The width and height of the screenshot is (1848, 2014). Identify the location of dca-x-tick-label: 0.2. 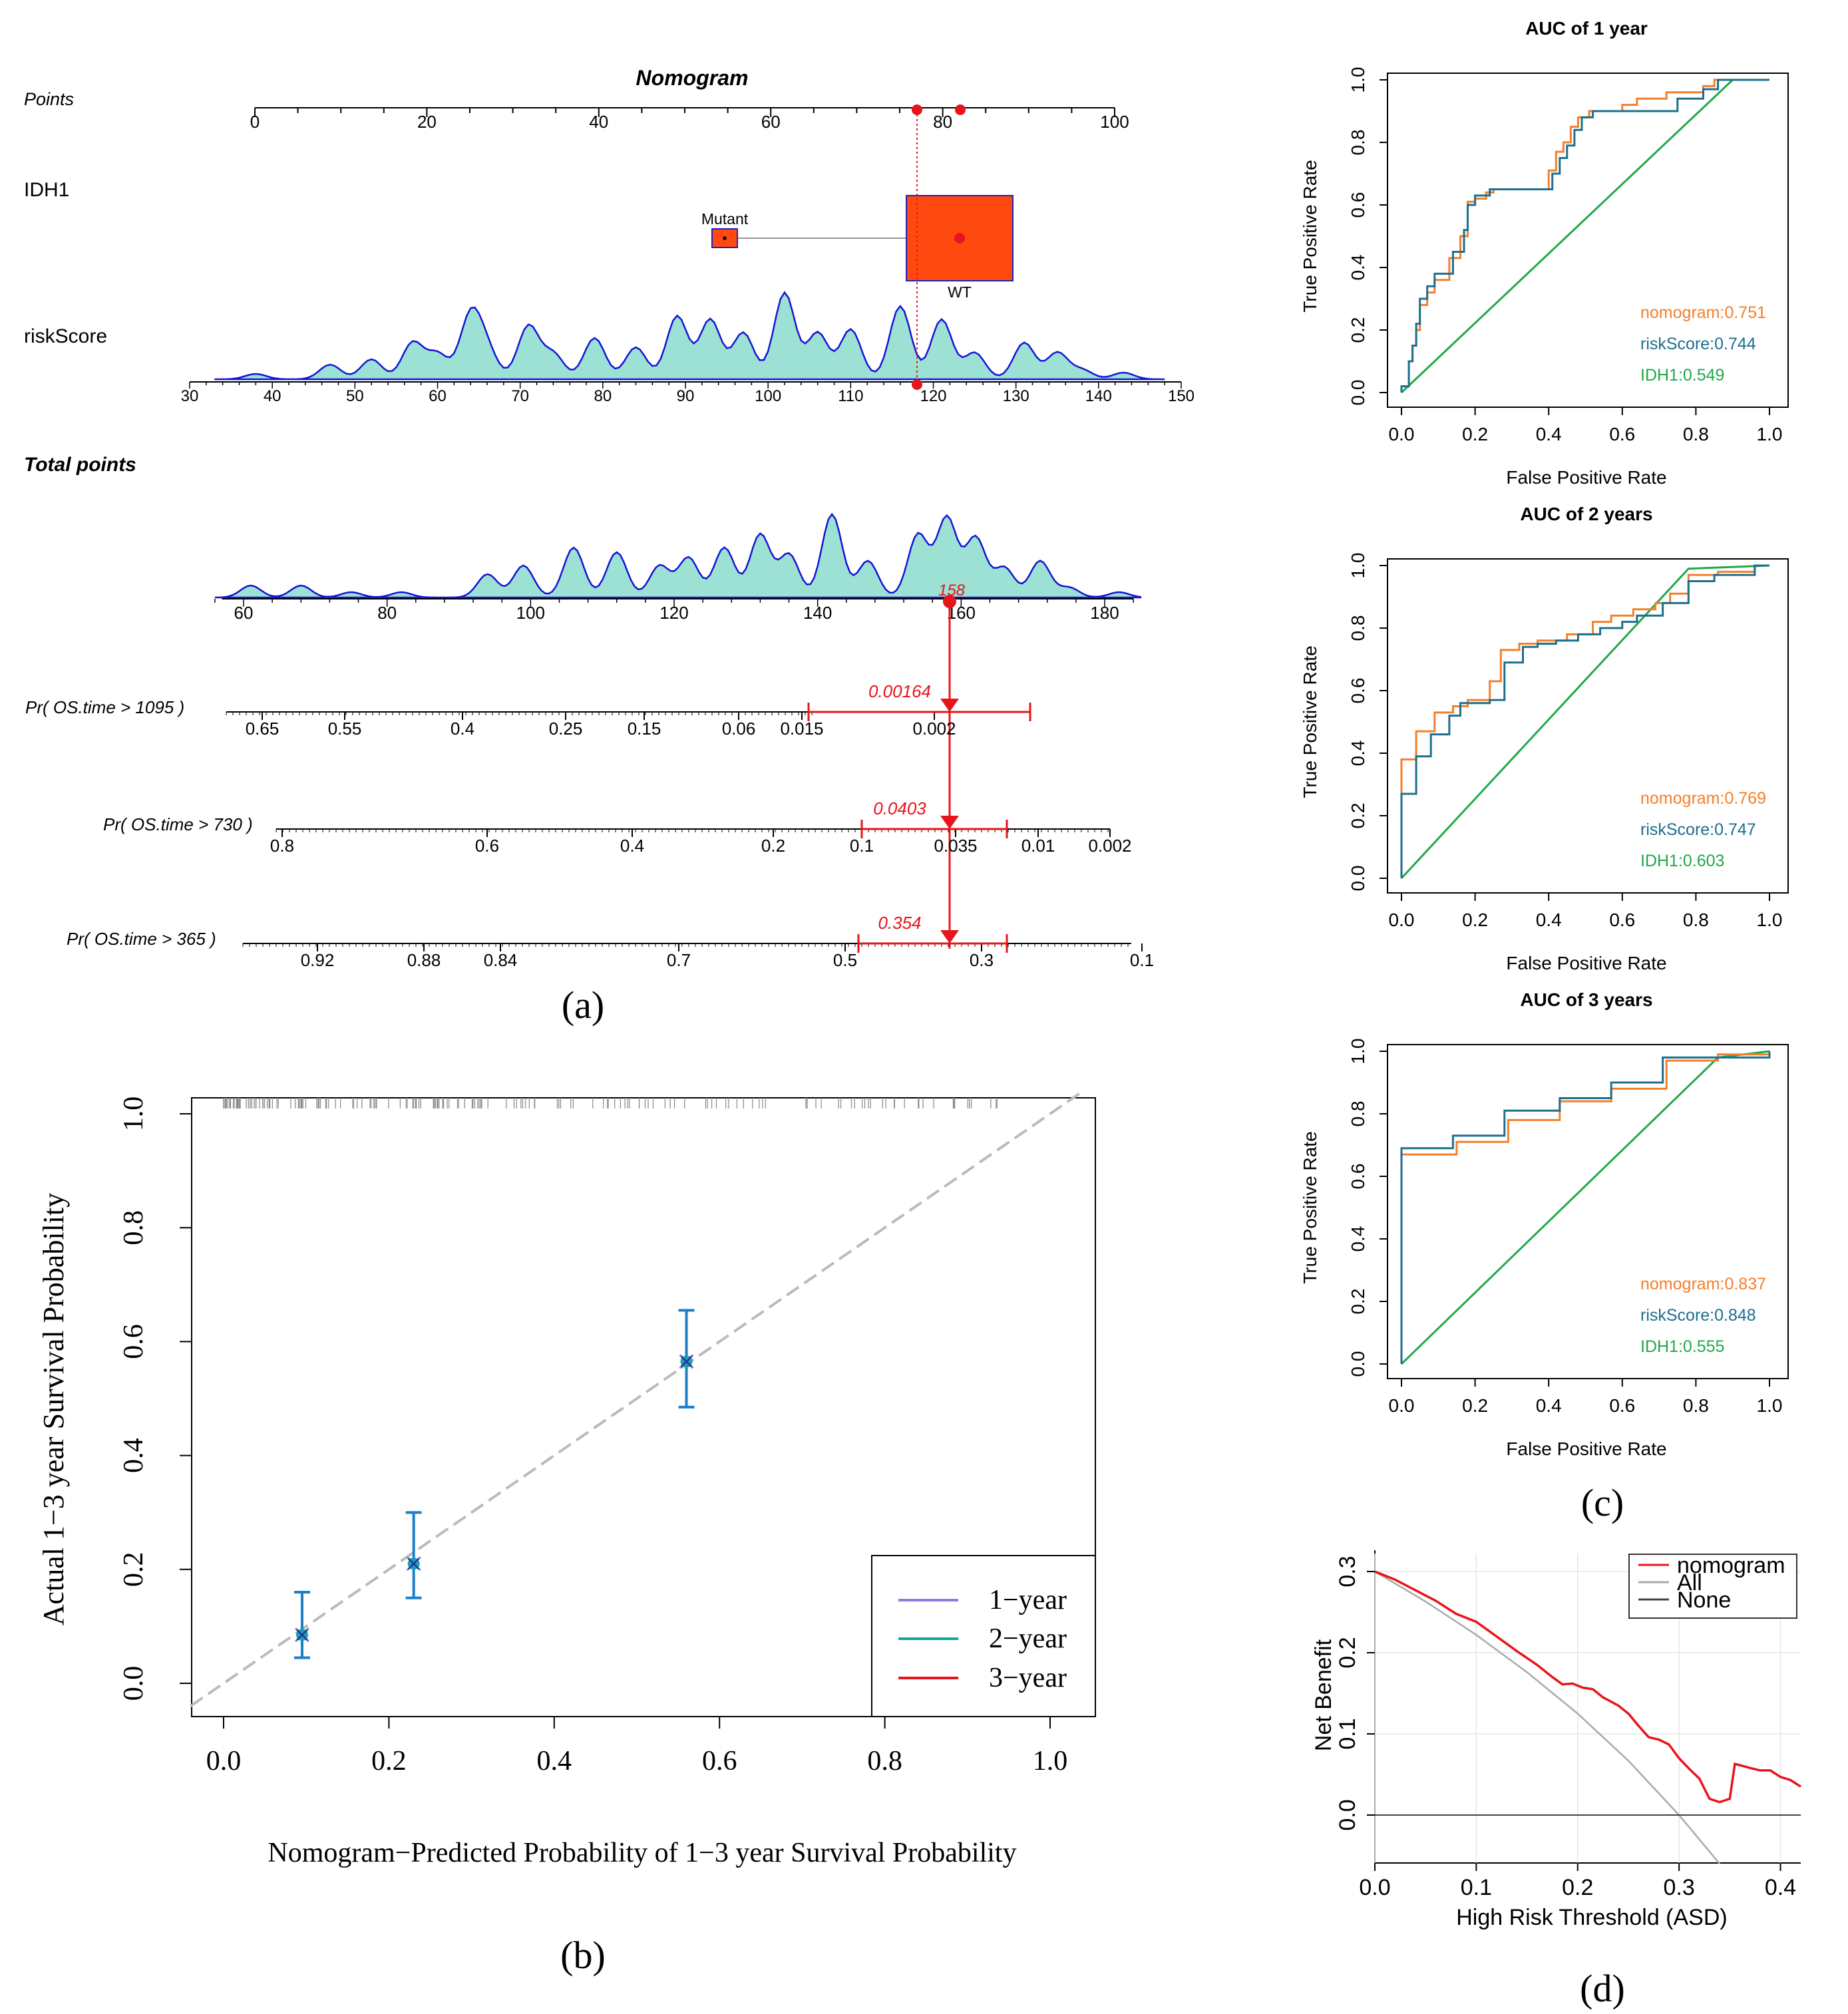
(1577, 1887).